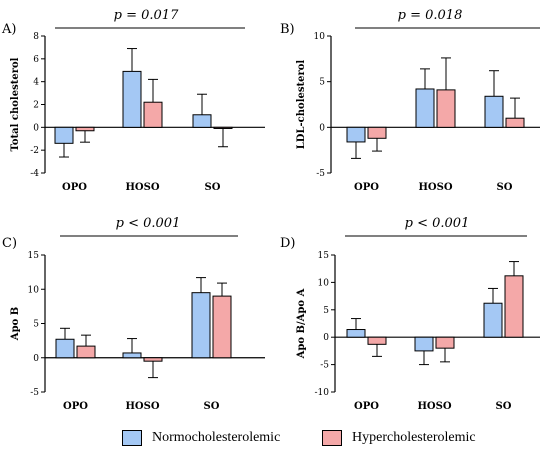 The height and width of the screenshot is (461, 550). What do you see at coordinates (301, 105) in the screenshot?
I see `y-axis-label: LDL-cholesterol` at bounding box center [301, 105].